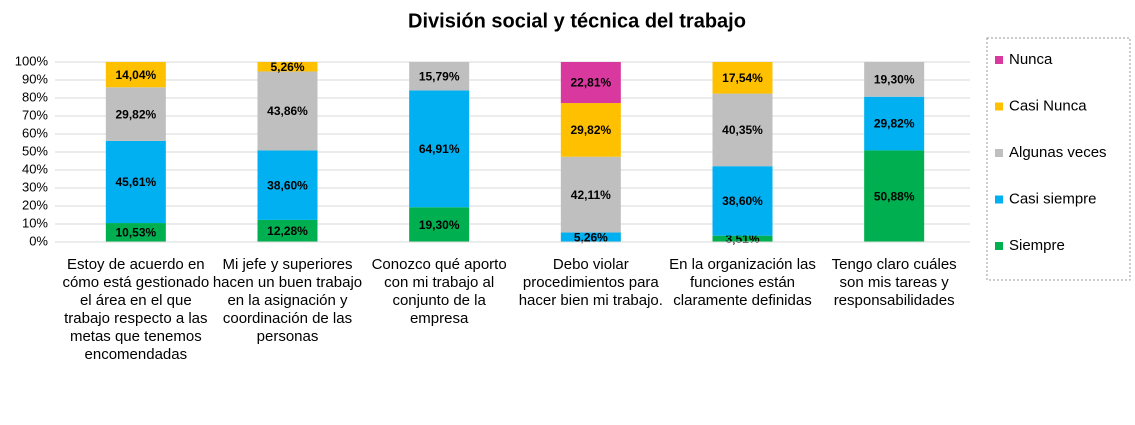 Image resolution: width=1135 pixels, height=425 pixels. I want to click on y-tick-label: 70%, so click(35, 114).